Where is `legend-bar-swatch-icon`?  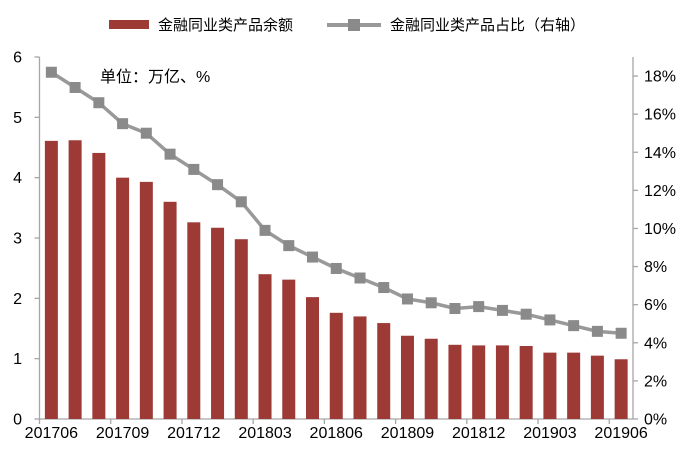
legend-bar-swatch-icon is located at coordinates (128, 24).